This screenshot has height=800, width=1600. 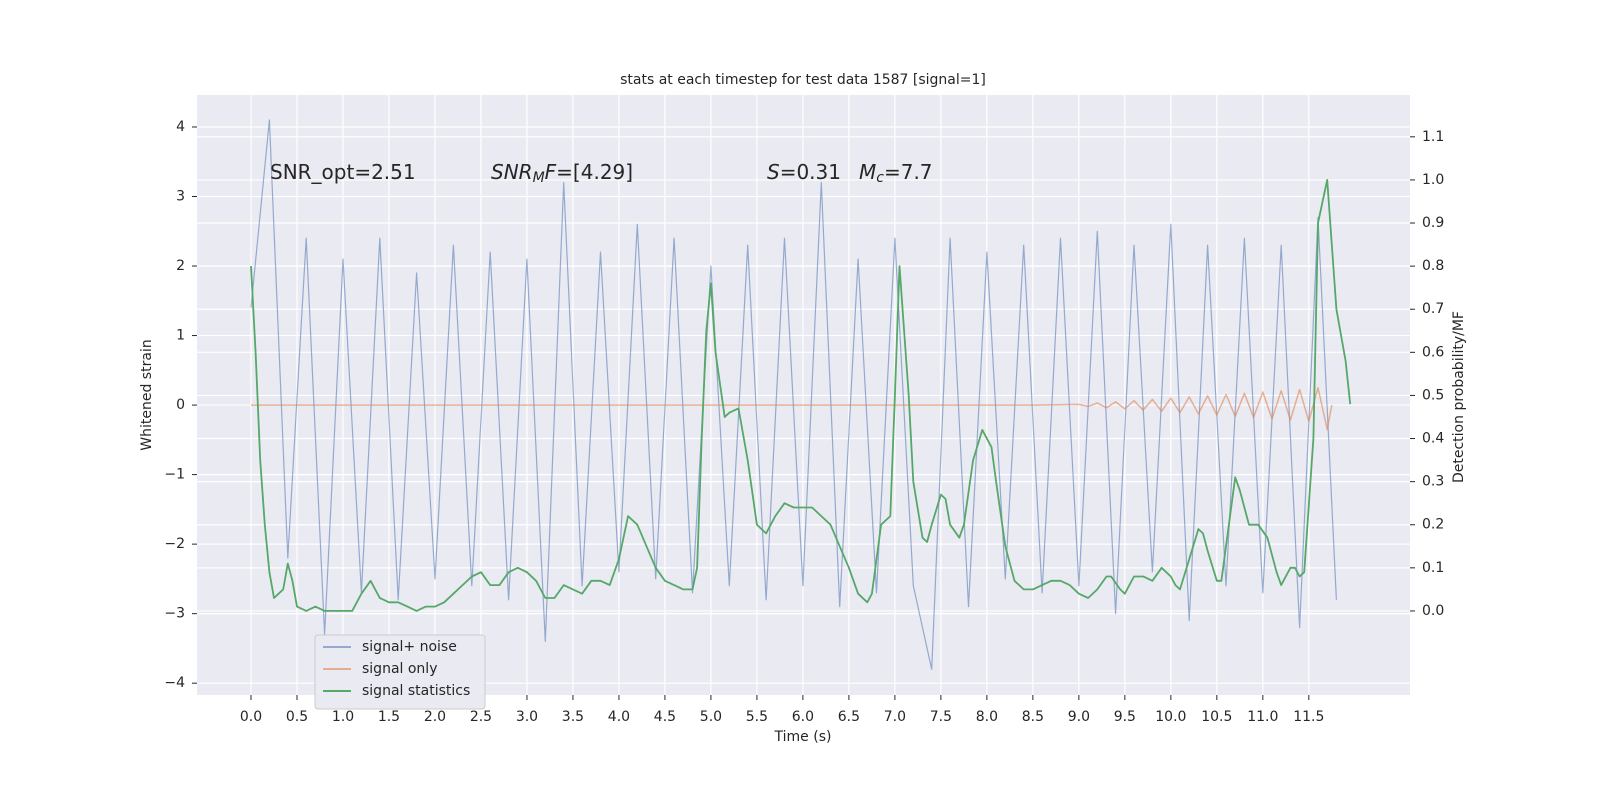 What do you see at coordinates (803, 717) in the screenshot?
I see `x-tick-label: 6.0` at bounding box center [803, 717].